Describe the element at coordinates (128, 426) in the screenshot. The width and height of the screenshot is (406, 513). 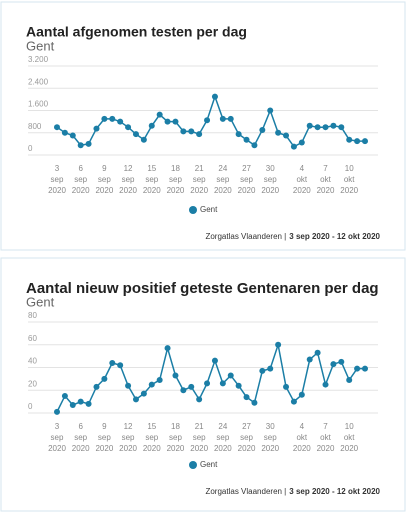
I see `x-tick-label: 12` at that location.